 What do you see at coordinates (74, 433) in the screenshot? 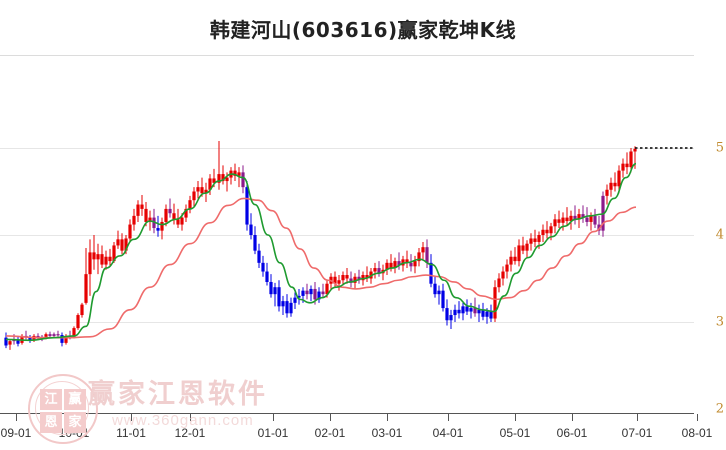
I see `x-tick-label-10-01: 10-01` at bounding box center [74, 433].